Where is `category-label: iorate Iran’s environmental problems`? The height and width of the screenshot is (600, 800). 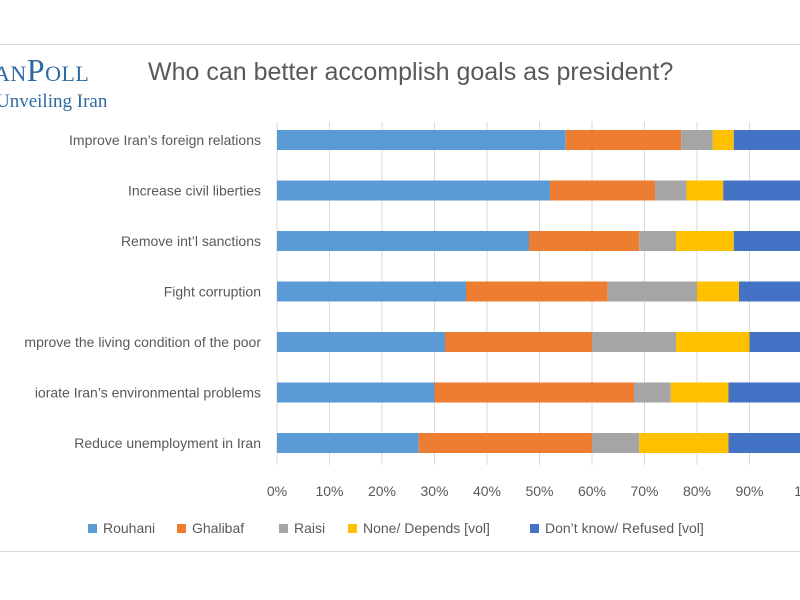 category-label: iorate Iran’s environmental problems is located at coordinates (148, 393).